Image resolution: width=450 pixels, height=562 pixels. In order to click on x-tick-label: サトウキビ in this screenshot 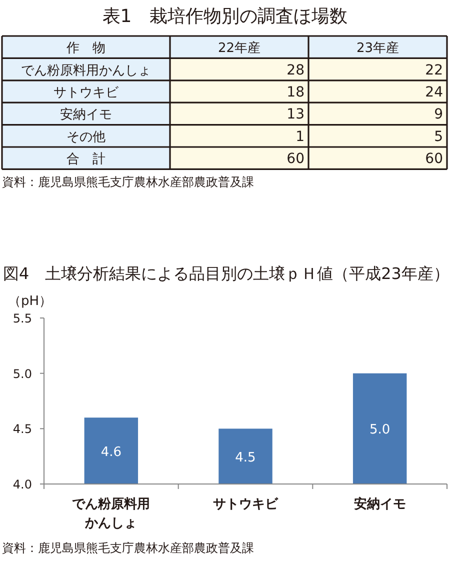, I will do `click(246, 504)`.